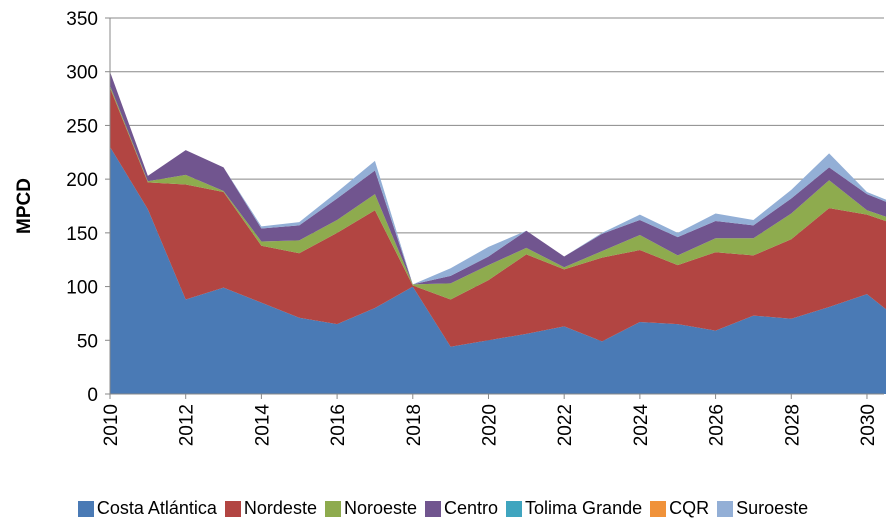 Image resolution: width=886 pixels, height=527 pixels. Describe the element at coordinates (82, 288) in the screenshot. I see `y-tick-label: 100` at that location.